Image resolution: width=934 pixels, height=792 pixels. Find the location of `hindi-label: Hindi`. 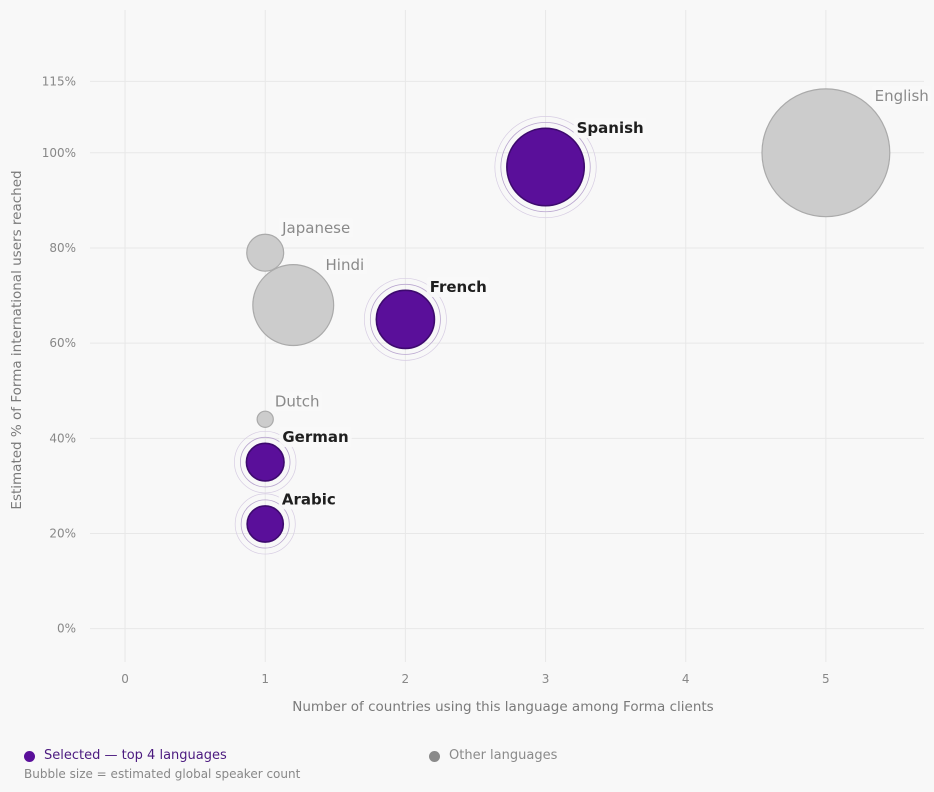

hindi-label: Hindi is located at coordinates (345, 265).